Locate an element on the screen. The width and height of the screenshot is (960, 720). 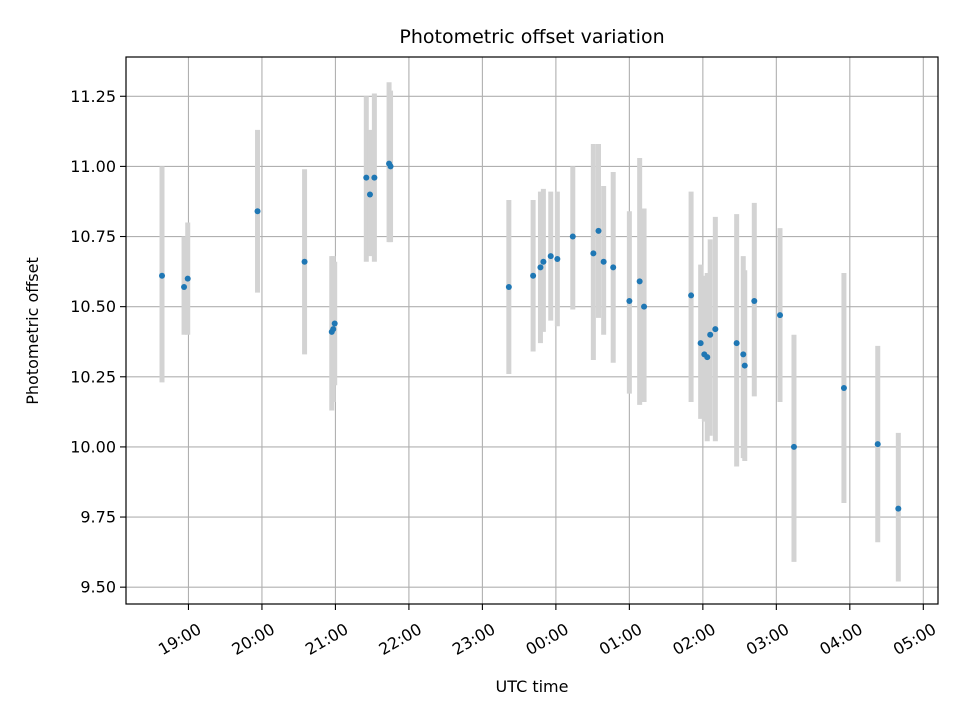
y-tick-label: 10.25 is located at coordinates (93, 376).